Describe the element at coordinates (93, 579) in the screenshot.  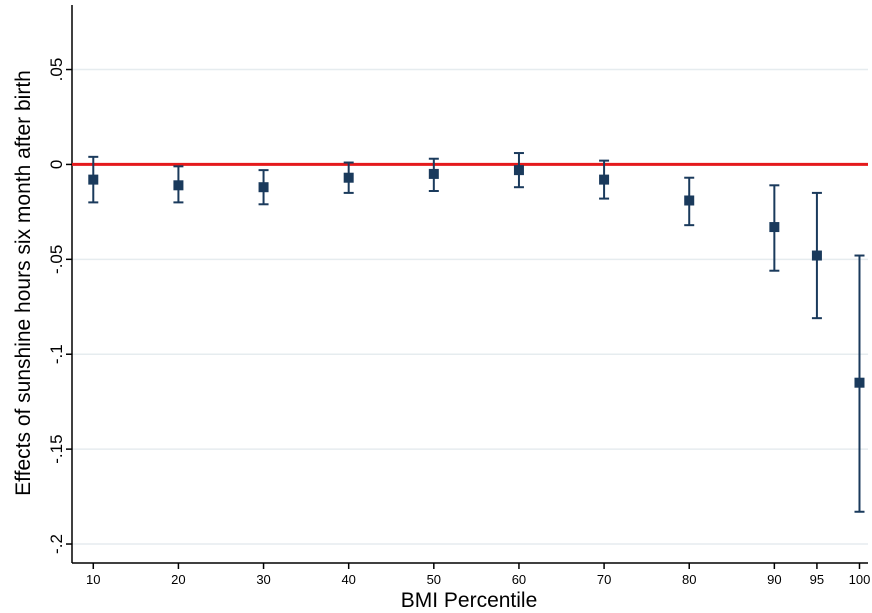
I see `x-tick-label: 10` at that location.